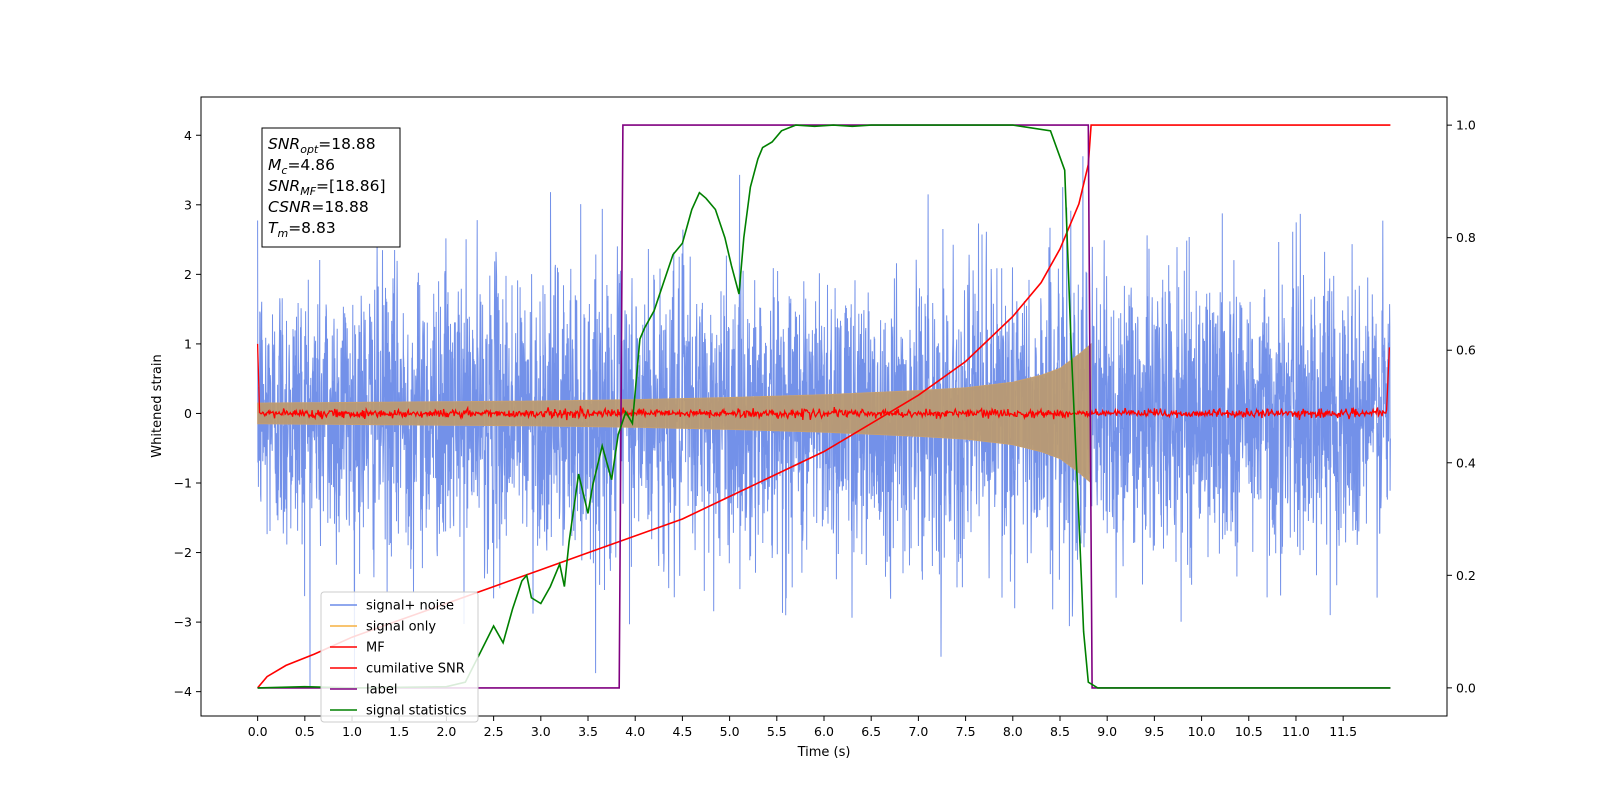  What do you see at coordinates (966, 731) in the screenshot?
I see `x-tick-label: 7.5` at bounding box center [966, 731].